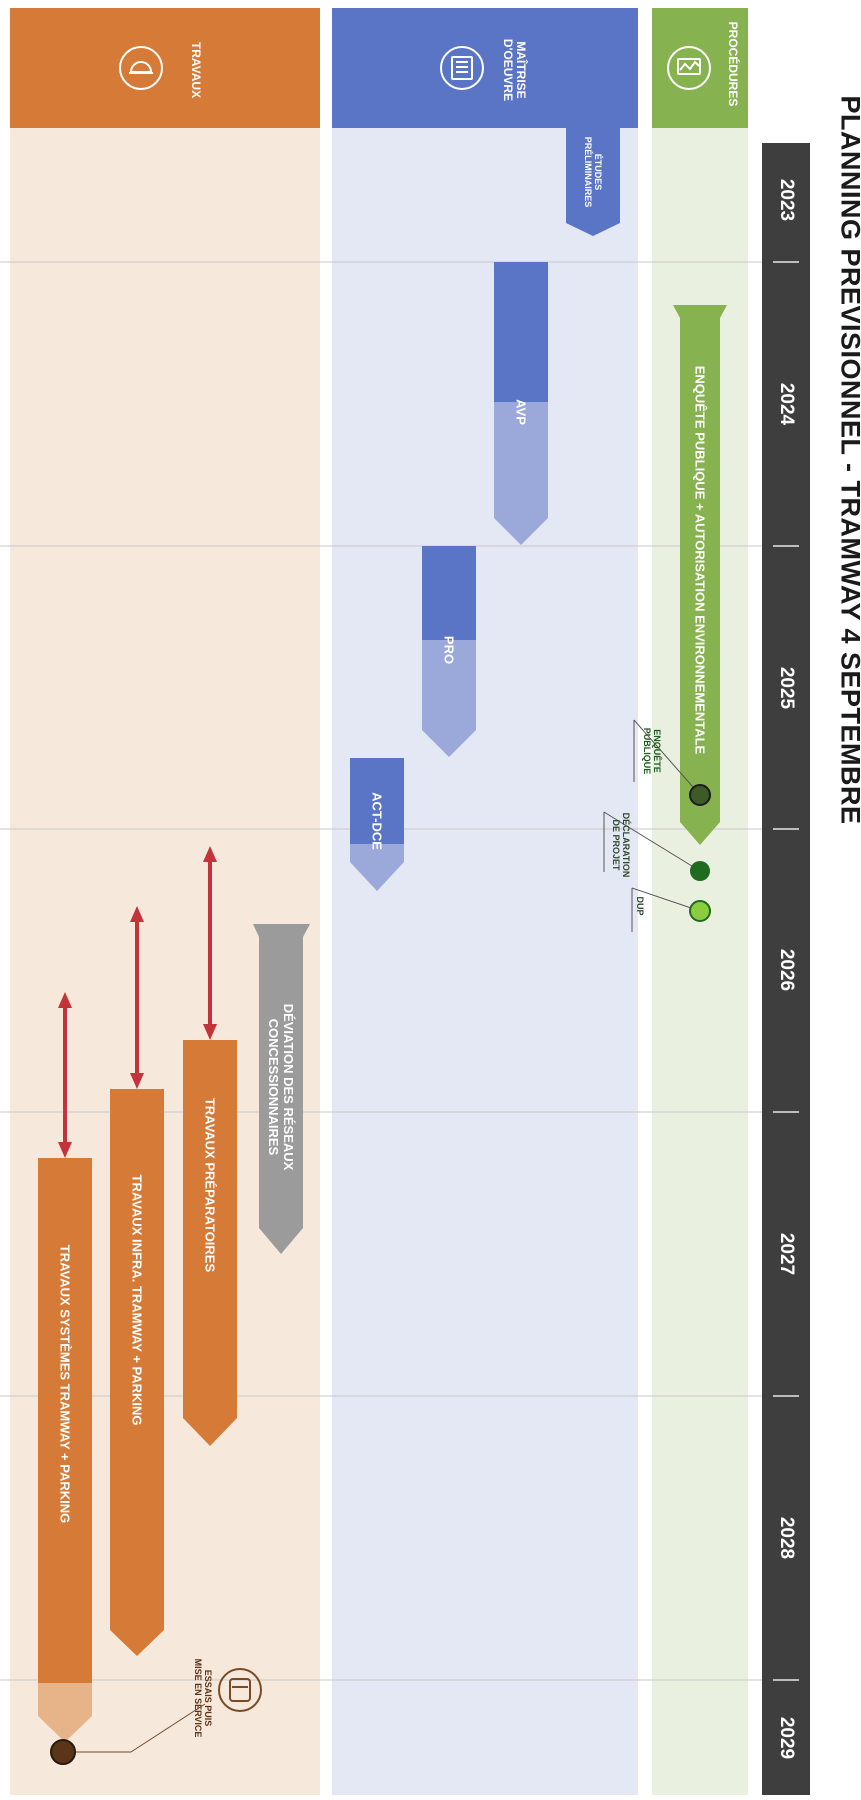  I want to click on year-label: 2029, so click(786, 1738).